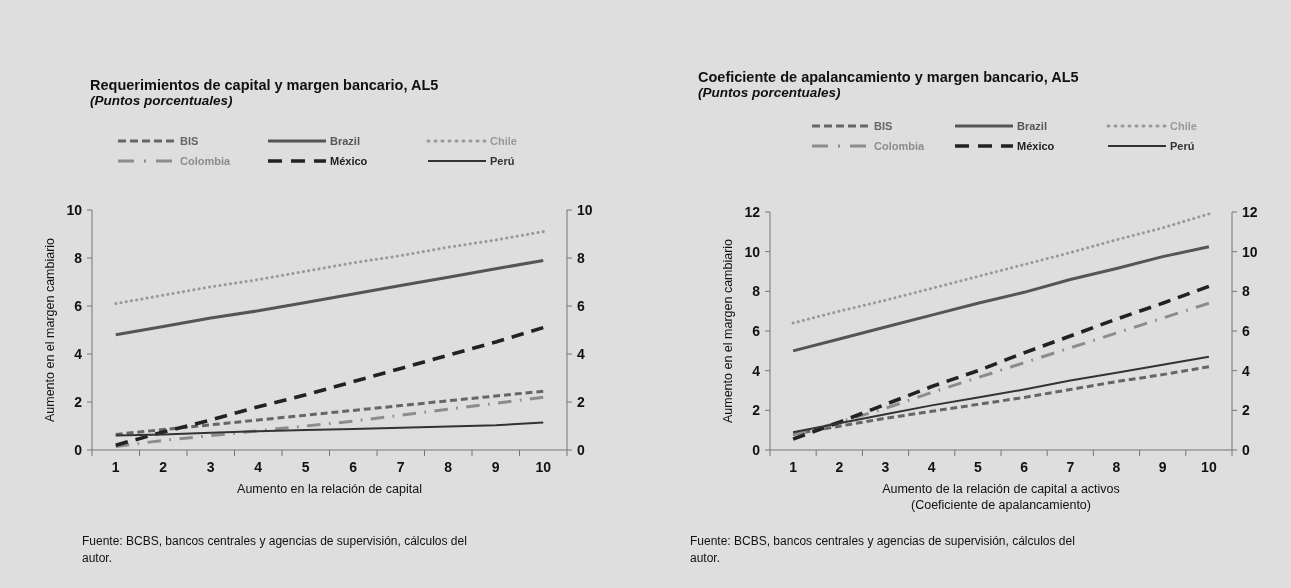 Image resolution: width=1291 pixels, height=588 pixels. What do you see at coordinates (264, 85) in the screenshot?
I see `chart-title: Requerimientos de capital y margen bancario, AL5` at bounding box center [264, 85].